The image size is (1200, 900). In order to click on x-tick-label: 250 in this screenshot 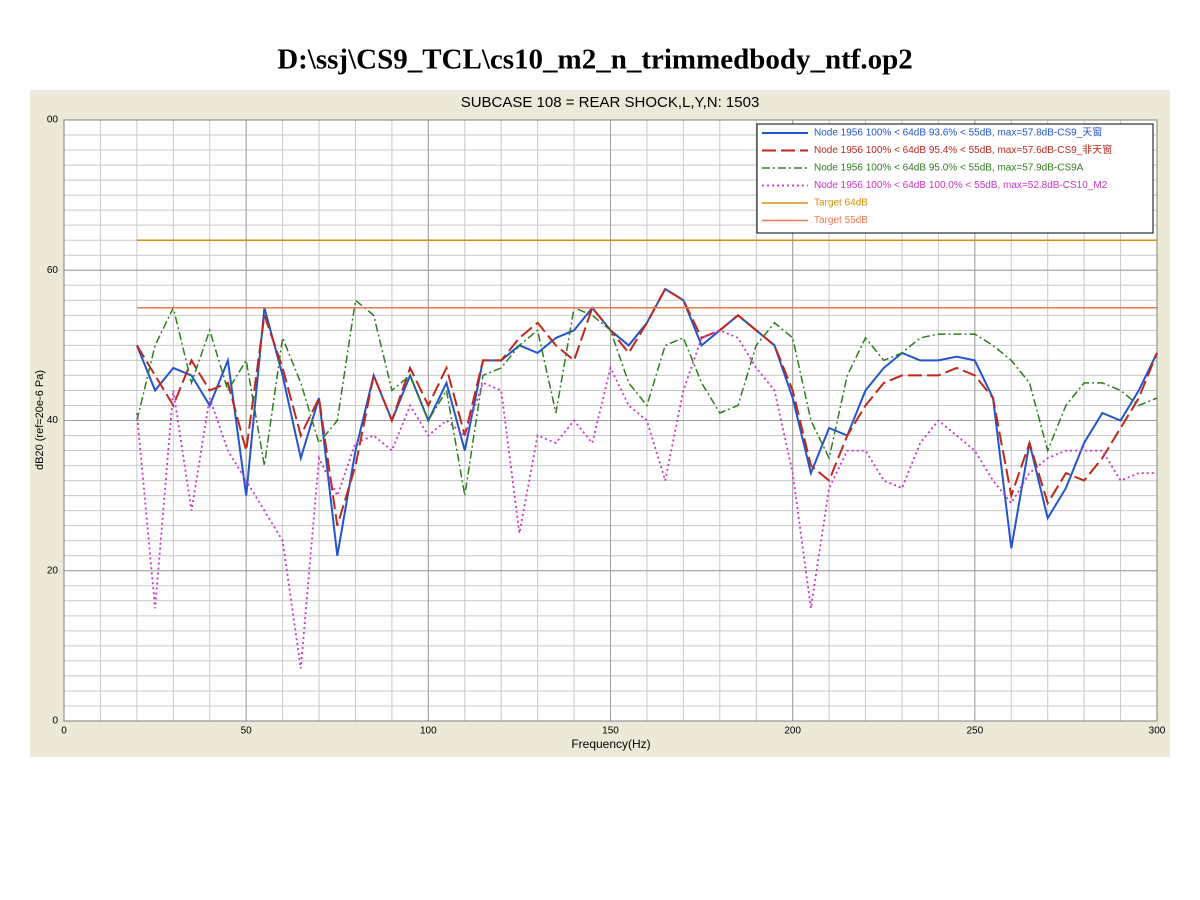, I will do `click(974, 731)`.